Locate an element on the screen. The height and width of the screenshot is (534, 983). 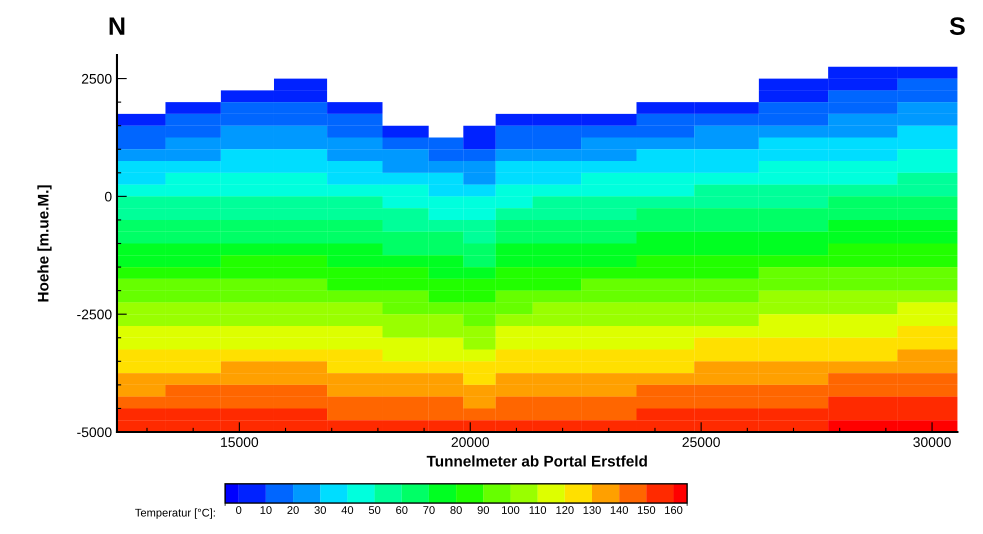
color-bar-label: 120 is located at coordinates (565, 510).